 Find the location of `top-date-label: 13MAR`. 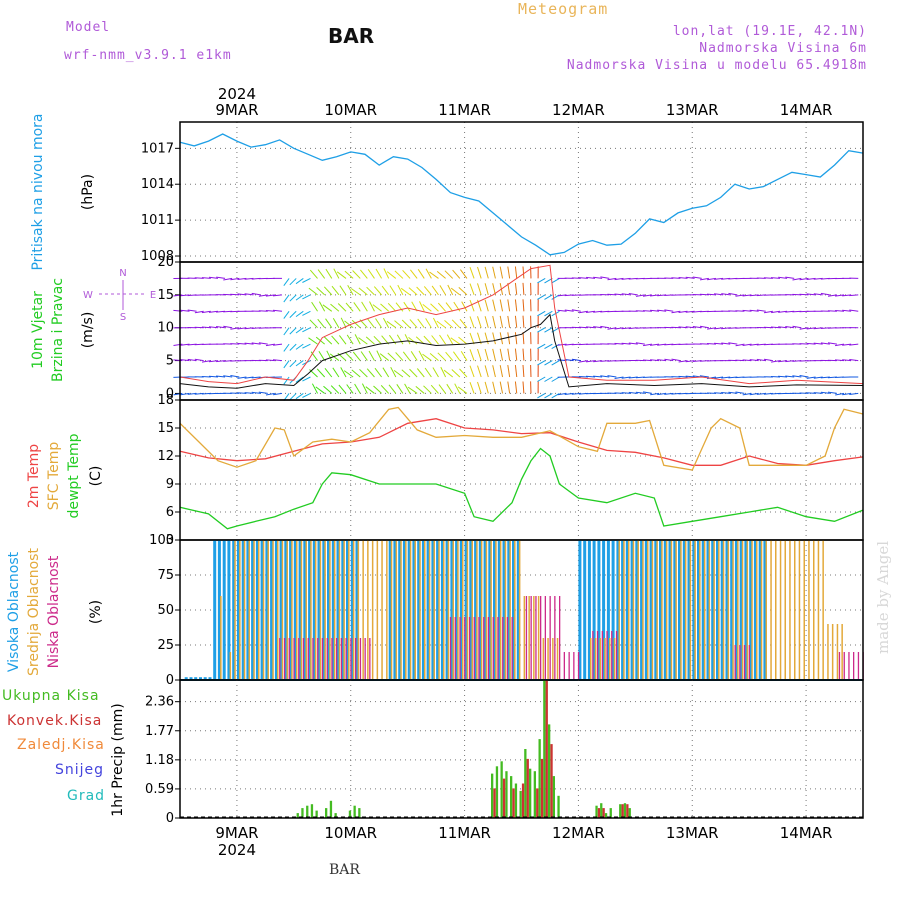

top-date-label: 13MAR is located at coordinates (692, 110).